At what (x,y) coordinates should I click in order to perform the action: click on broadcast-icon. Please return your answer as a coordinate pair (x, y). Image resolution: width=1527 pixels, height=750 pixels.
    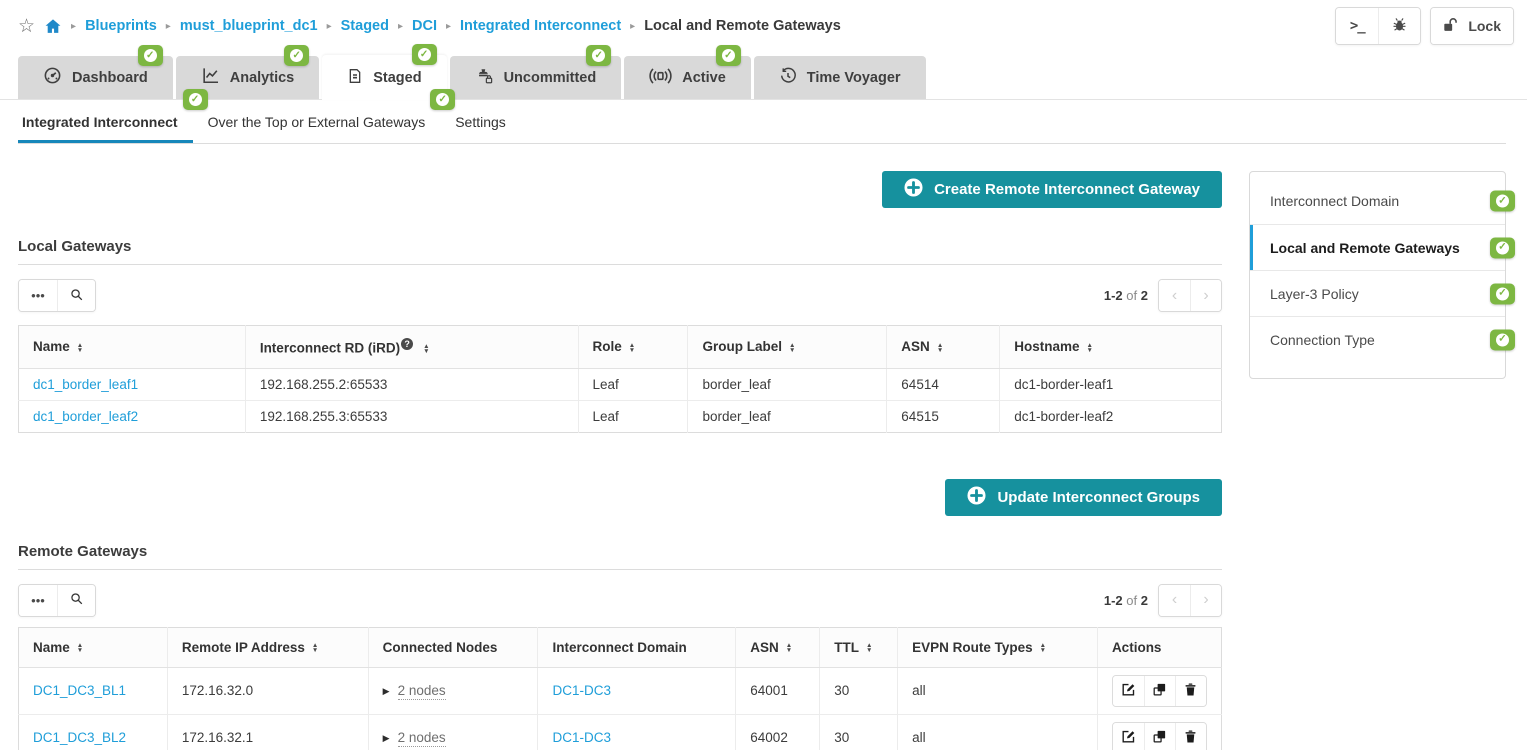
    Looking at the image, I should click on (660, 78).